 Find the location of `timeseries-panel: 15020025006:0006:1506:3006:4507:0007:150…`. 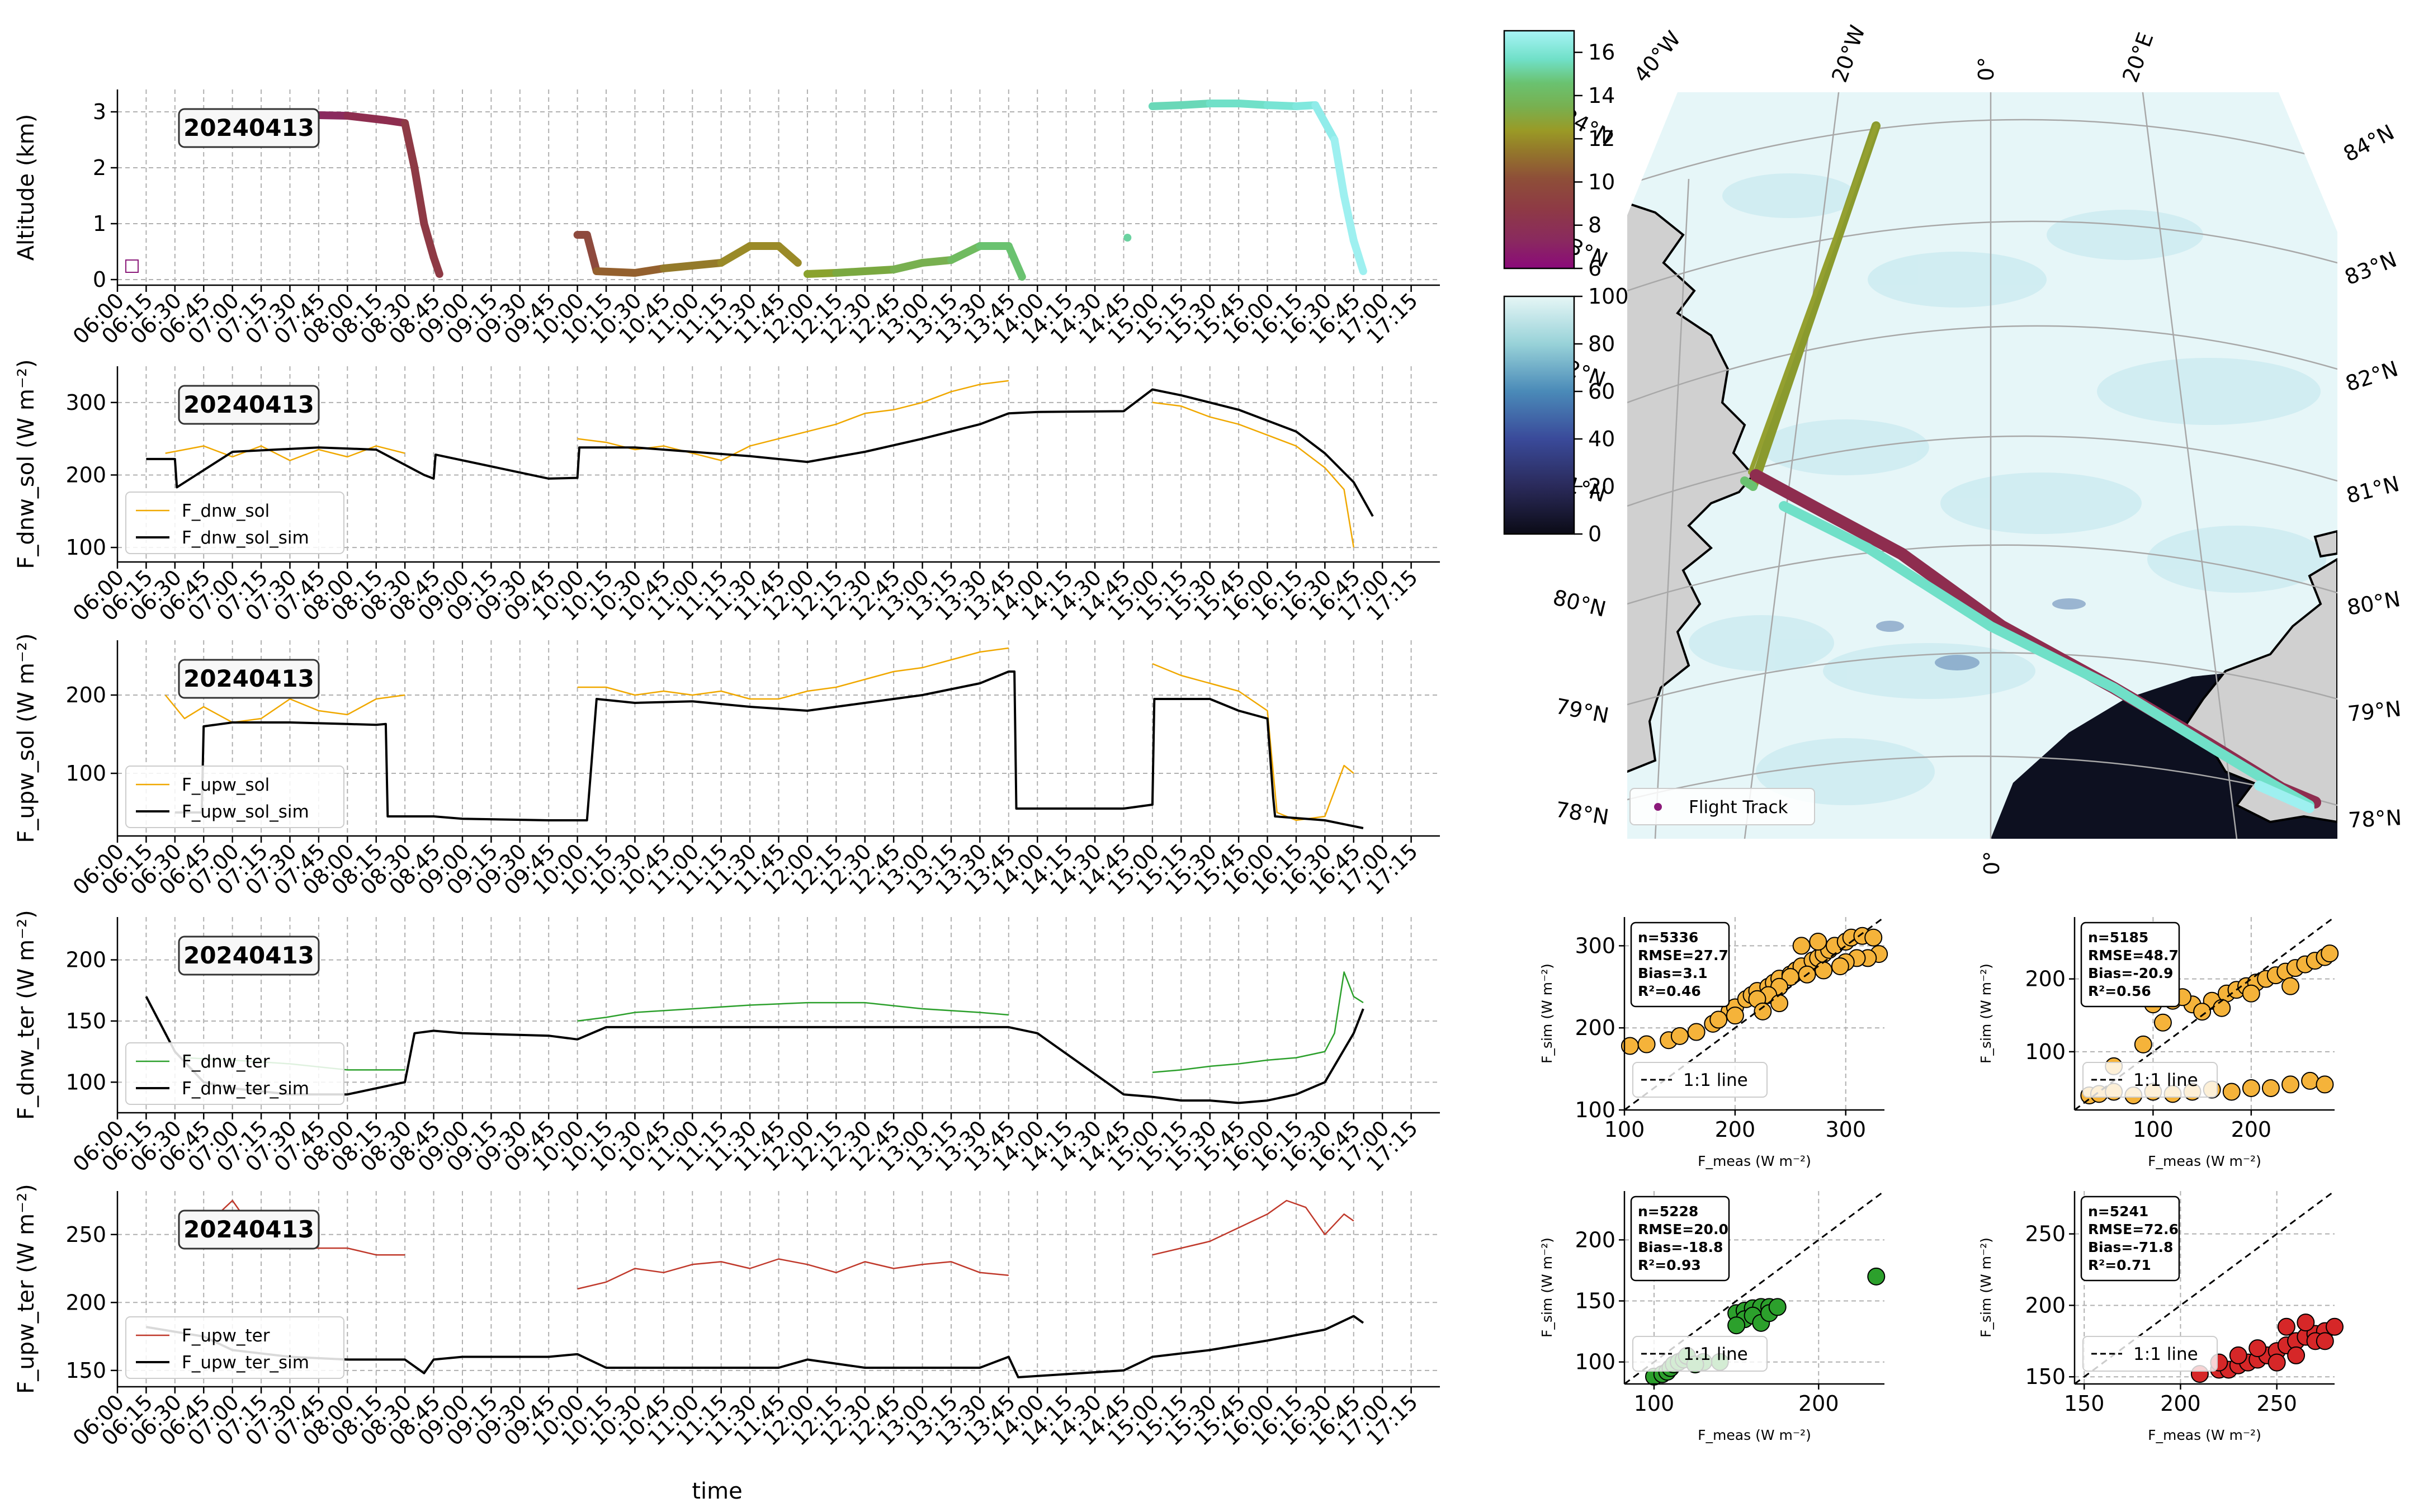

timeseries-panel: 15020025006:0006:1506:3006:4507:0007:150… is located at coordinates (726, 1344).